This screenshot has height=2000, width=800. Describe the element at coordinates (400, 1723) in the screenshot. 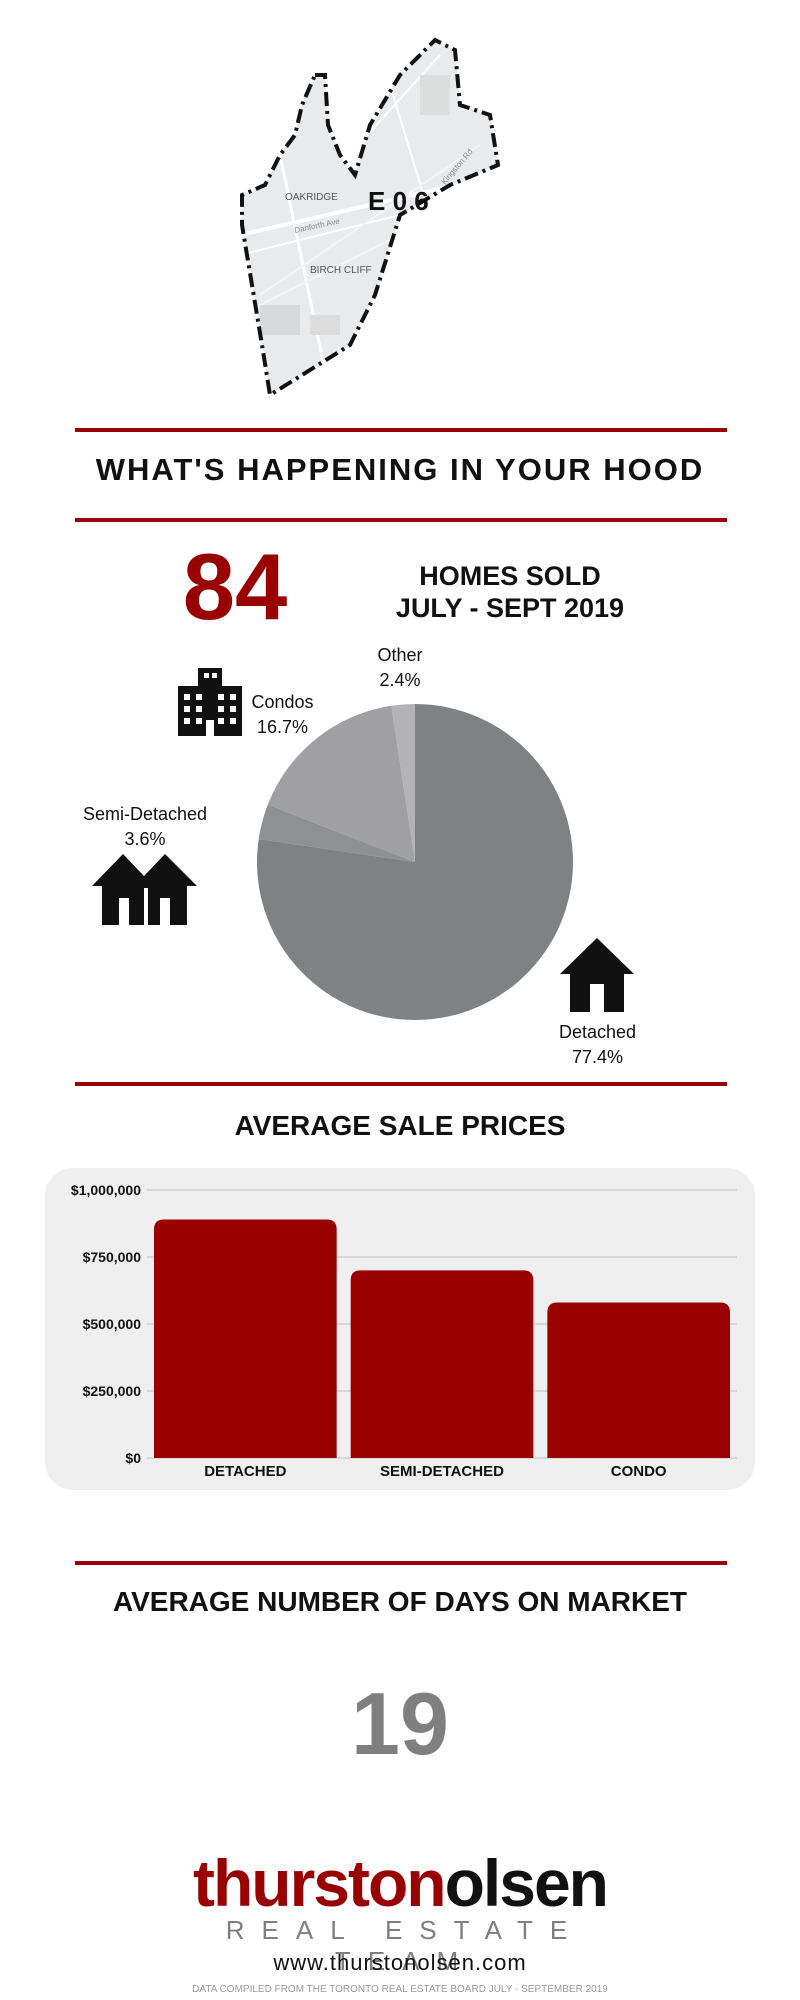

I see `days-on-market-value: 19` at that location.